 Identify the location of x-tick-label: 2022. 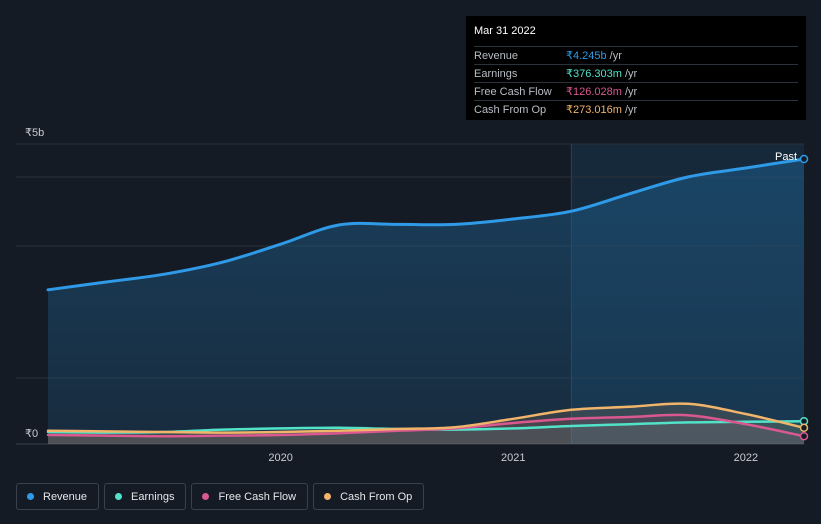
(746, 458).